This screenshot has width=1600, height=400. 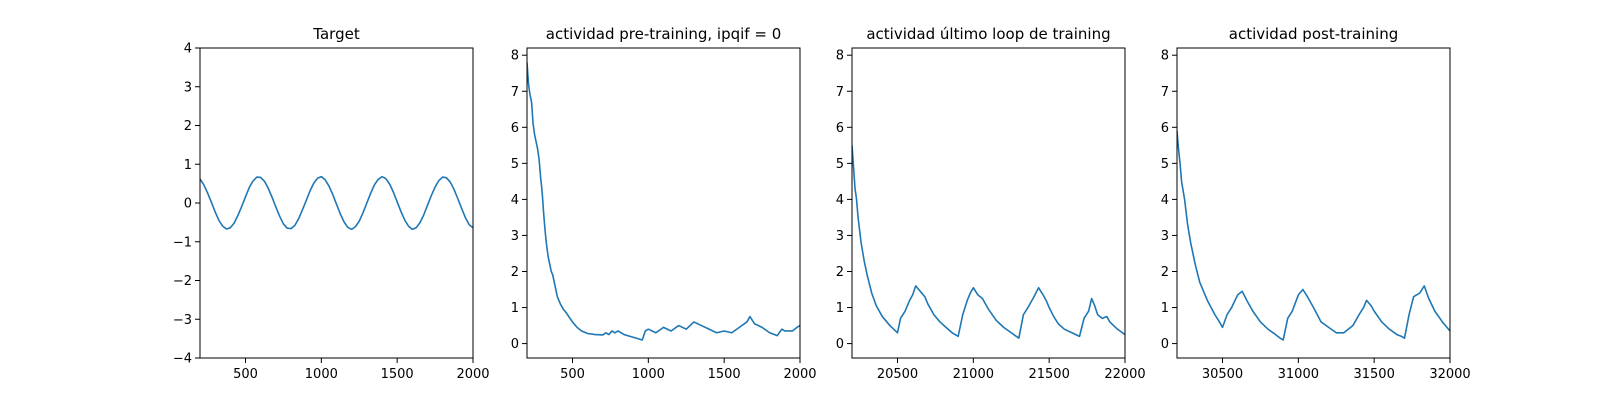 I want to click on chart-title: actividad último loop de training, so click(x=988, y=34).